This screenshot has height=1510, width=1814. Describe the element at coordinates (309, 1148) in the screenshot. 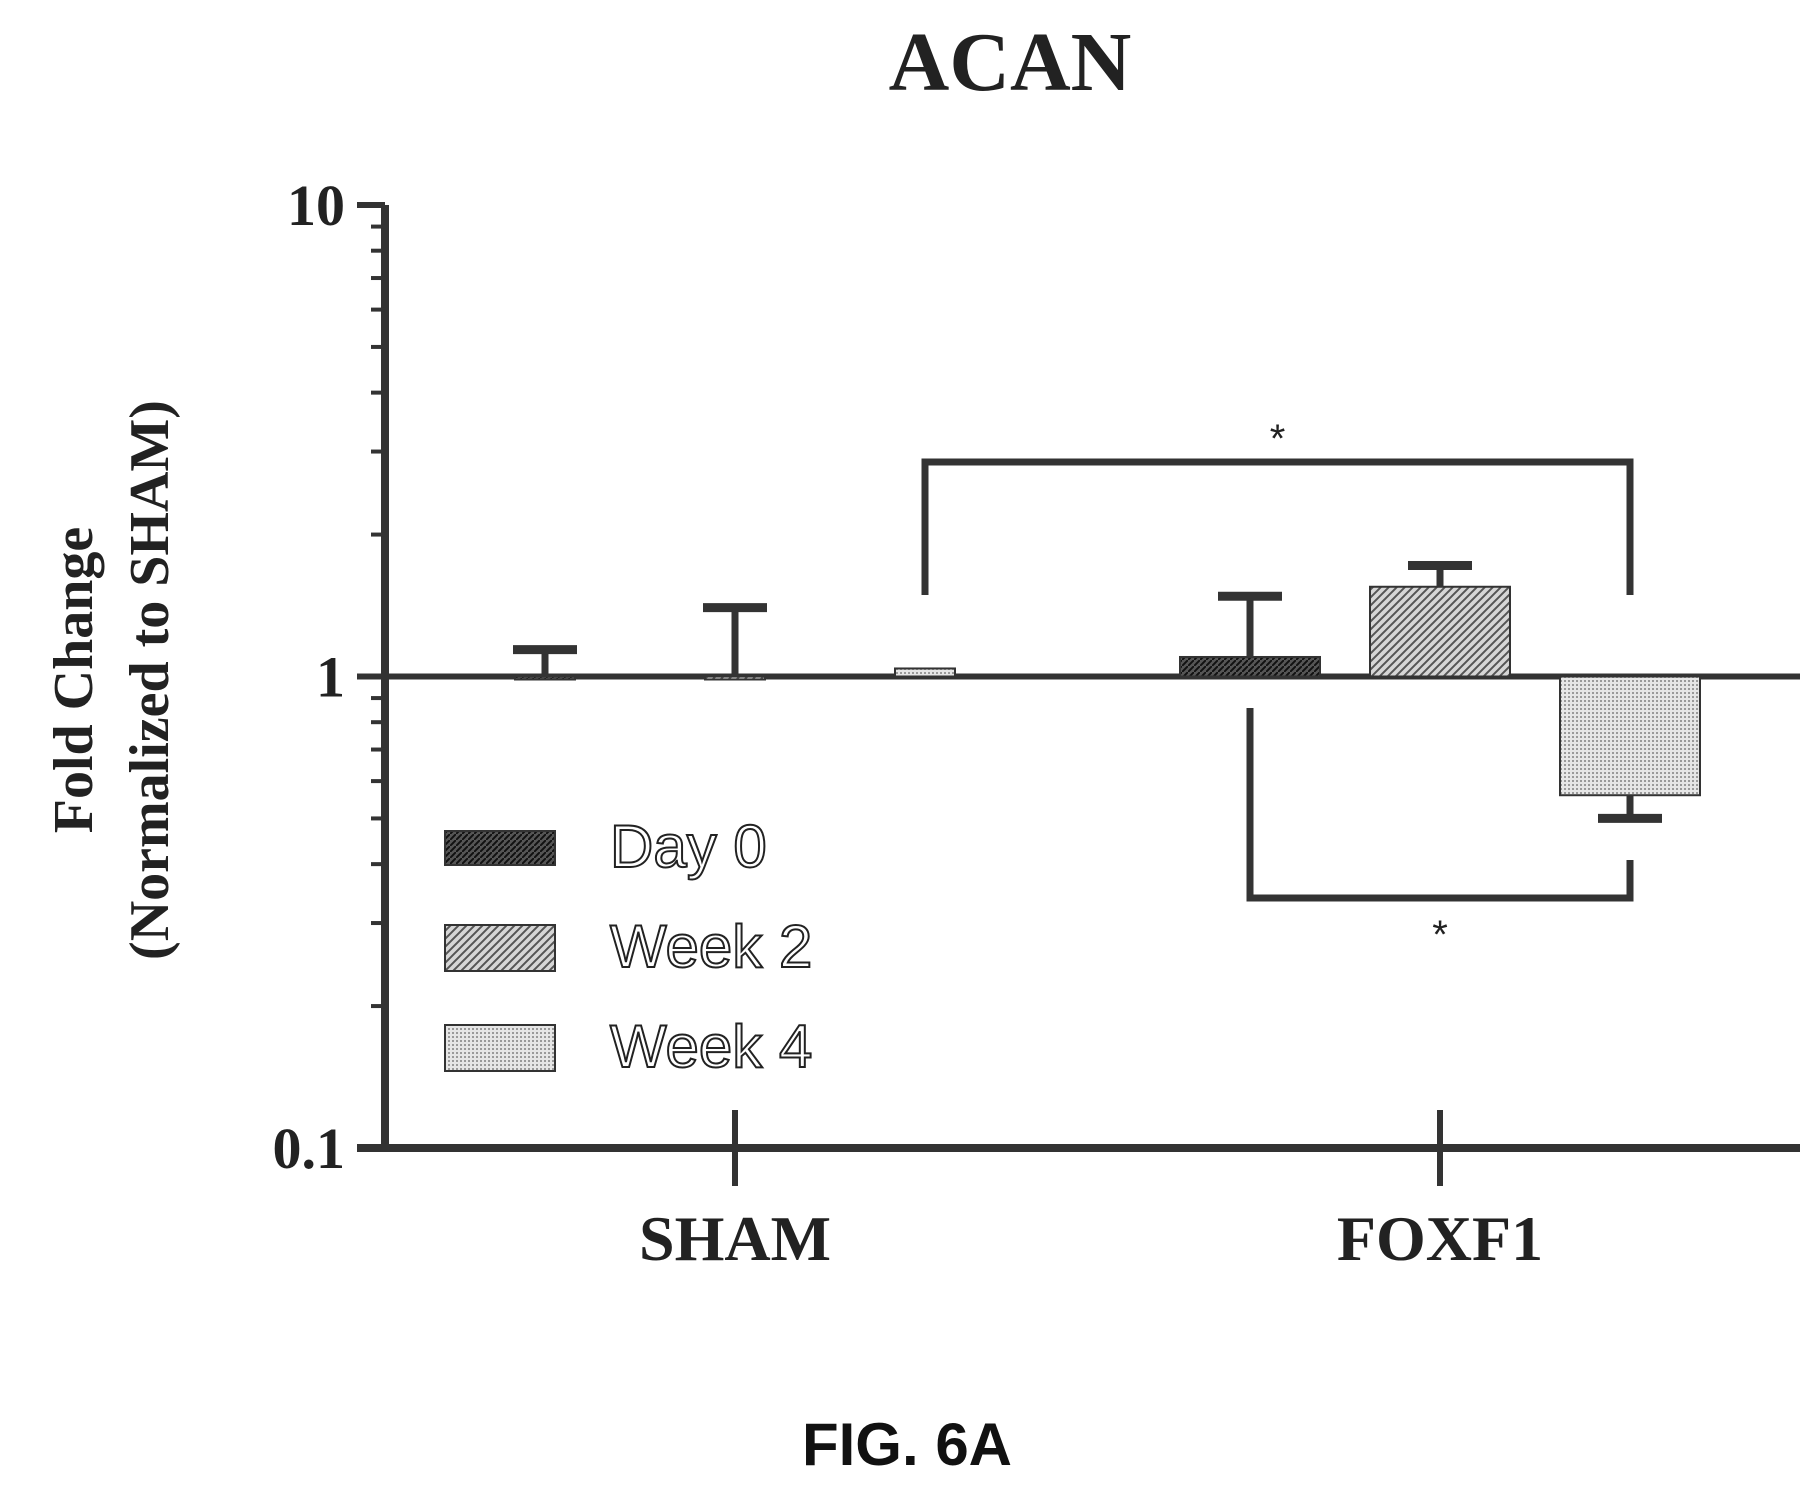

I see `y-tick-label: 0.1` at that location.